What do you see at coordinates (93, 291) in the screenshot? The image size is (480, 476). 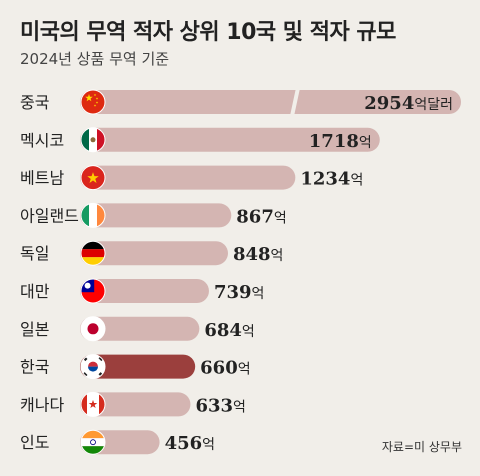 I see `taiwan-flag-icon` at bounding box center [93, 291].